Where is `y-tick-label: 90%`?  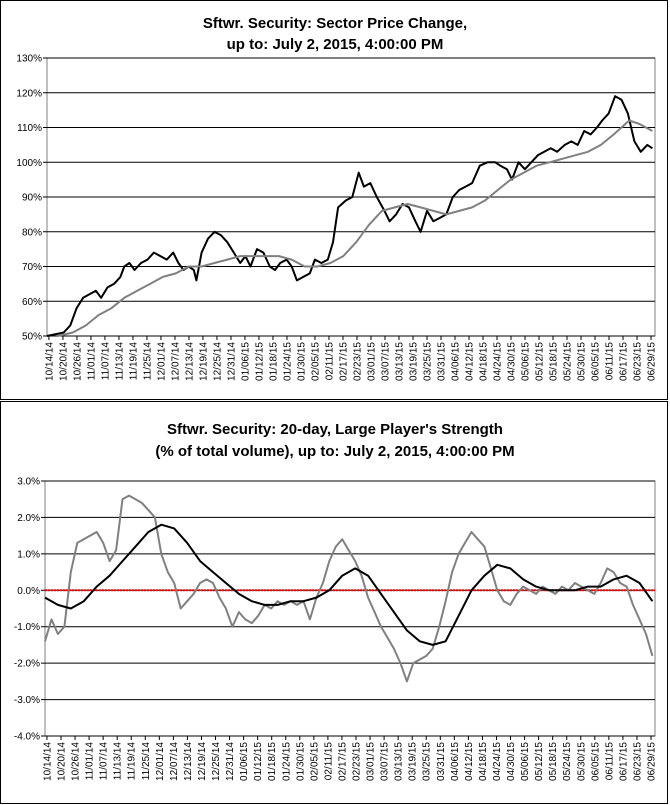
y-tick-label: 90% is located at coordinates (32, 198).